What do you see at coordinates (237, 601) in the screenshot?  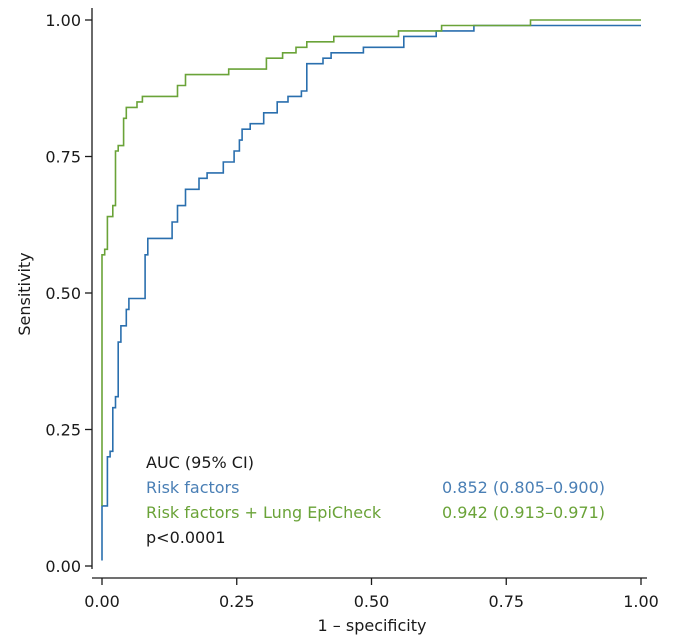 I see `x-tick-label: 0.25` at bounding box center [237, 601].